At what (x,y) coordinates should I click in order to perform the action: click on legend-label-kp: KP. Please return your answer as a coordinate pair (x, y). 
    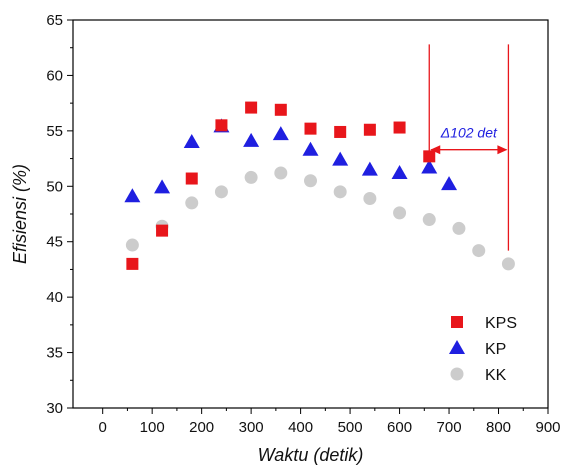
    Looking at the image, I should click on (495, 349).